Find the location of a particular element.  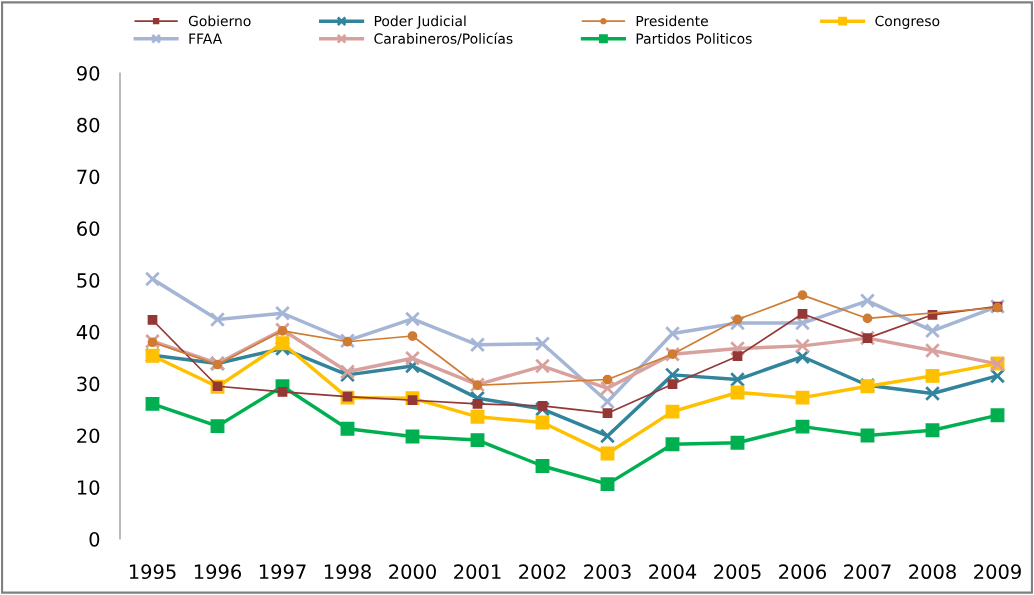

x-tick-label: 2007 is located at coordinates (867, 572).